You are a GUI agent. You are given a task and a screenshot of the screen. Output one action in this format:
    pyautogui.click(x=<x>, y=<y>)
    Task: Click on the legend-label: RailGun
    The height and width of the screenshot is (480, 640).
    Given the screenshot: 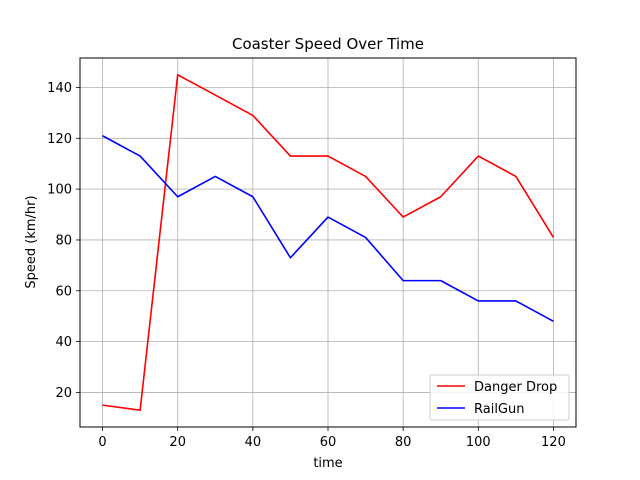 What is the action you would take?
    pyautogui.click(x=499, y=409)
    